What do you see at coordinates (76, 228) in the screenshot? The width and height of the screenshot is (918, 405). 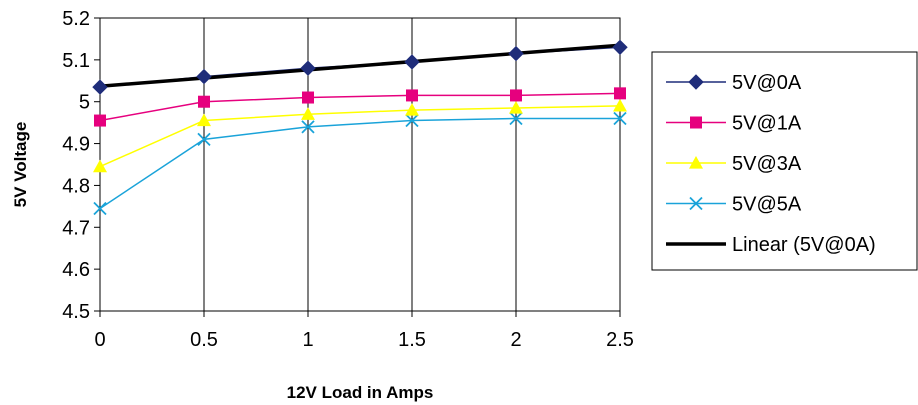 I see `y-tick-label: 4.7` at bounding box center [76, 228].